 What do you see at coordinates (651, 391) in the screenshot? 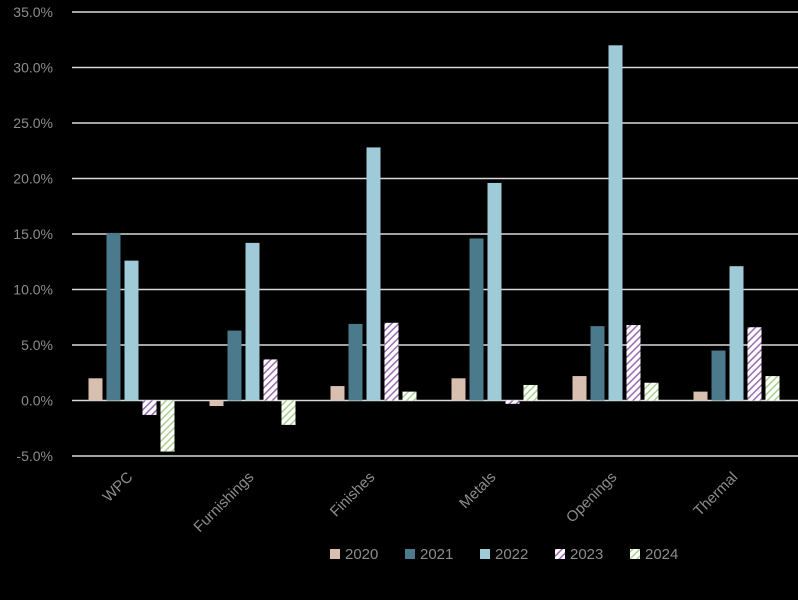
I see `bar-2024-openings` at bounding box center [651, 391].